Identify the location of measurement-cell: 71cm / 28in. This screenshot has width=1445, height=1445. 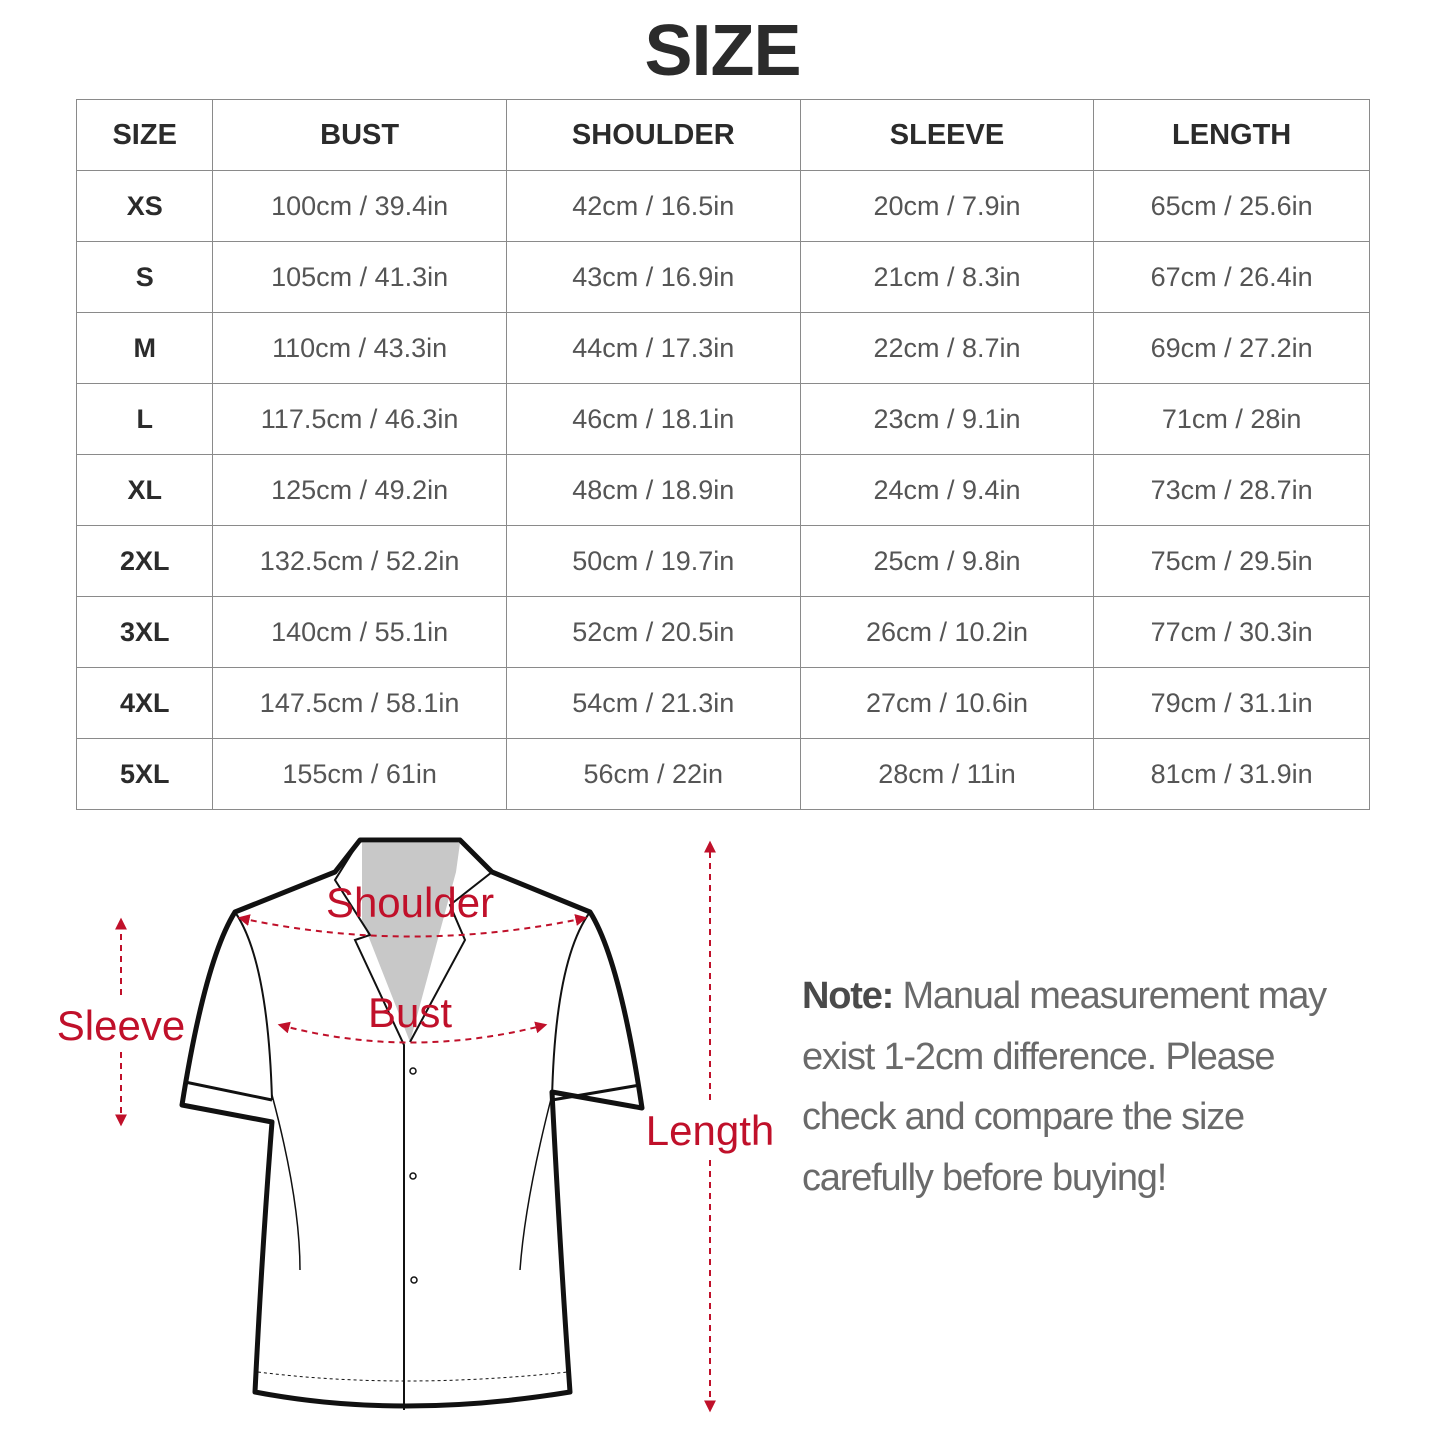
(1231, 419).